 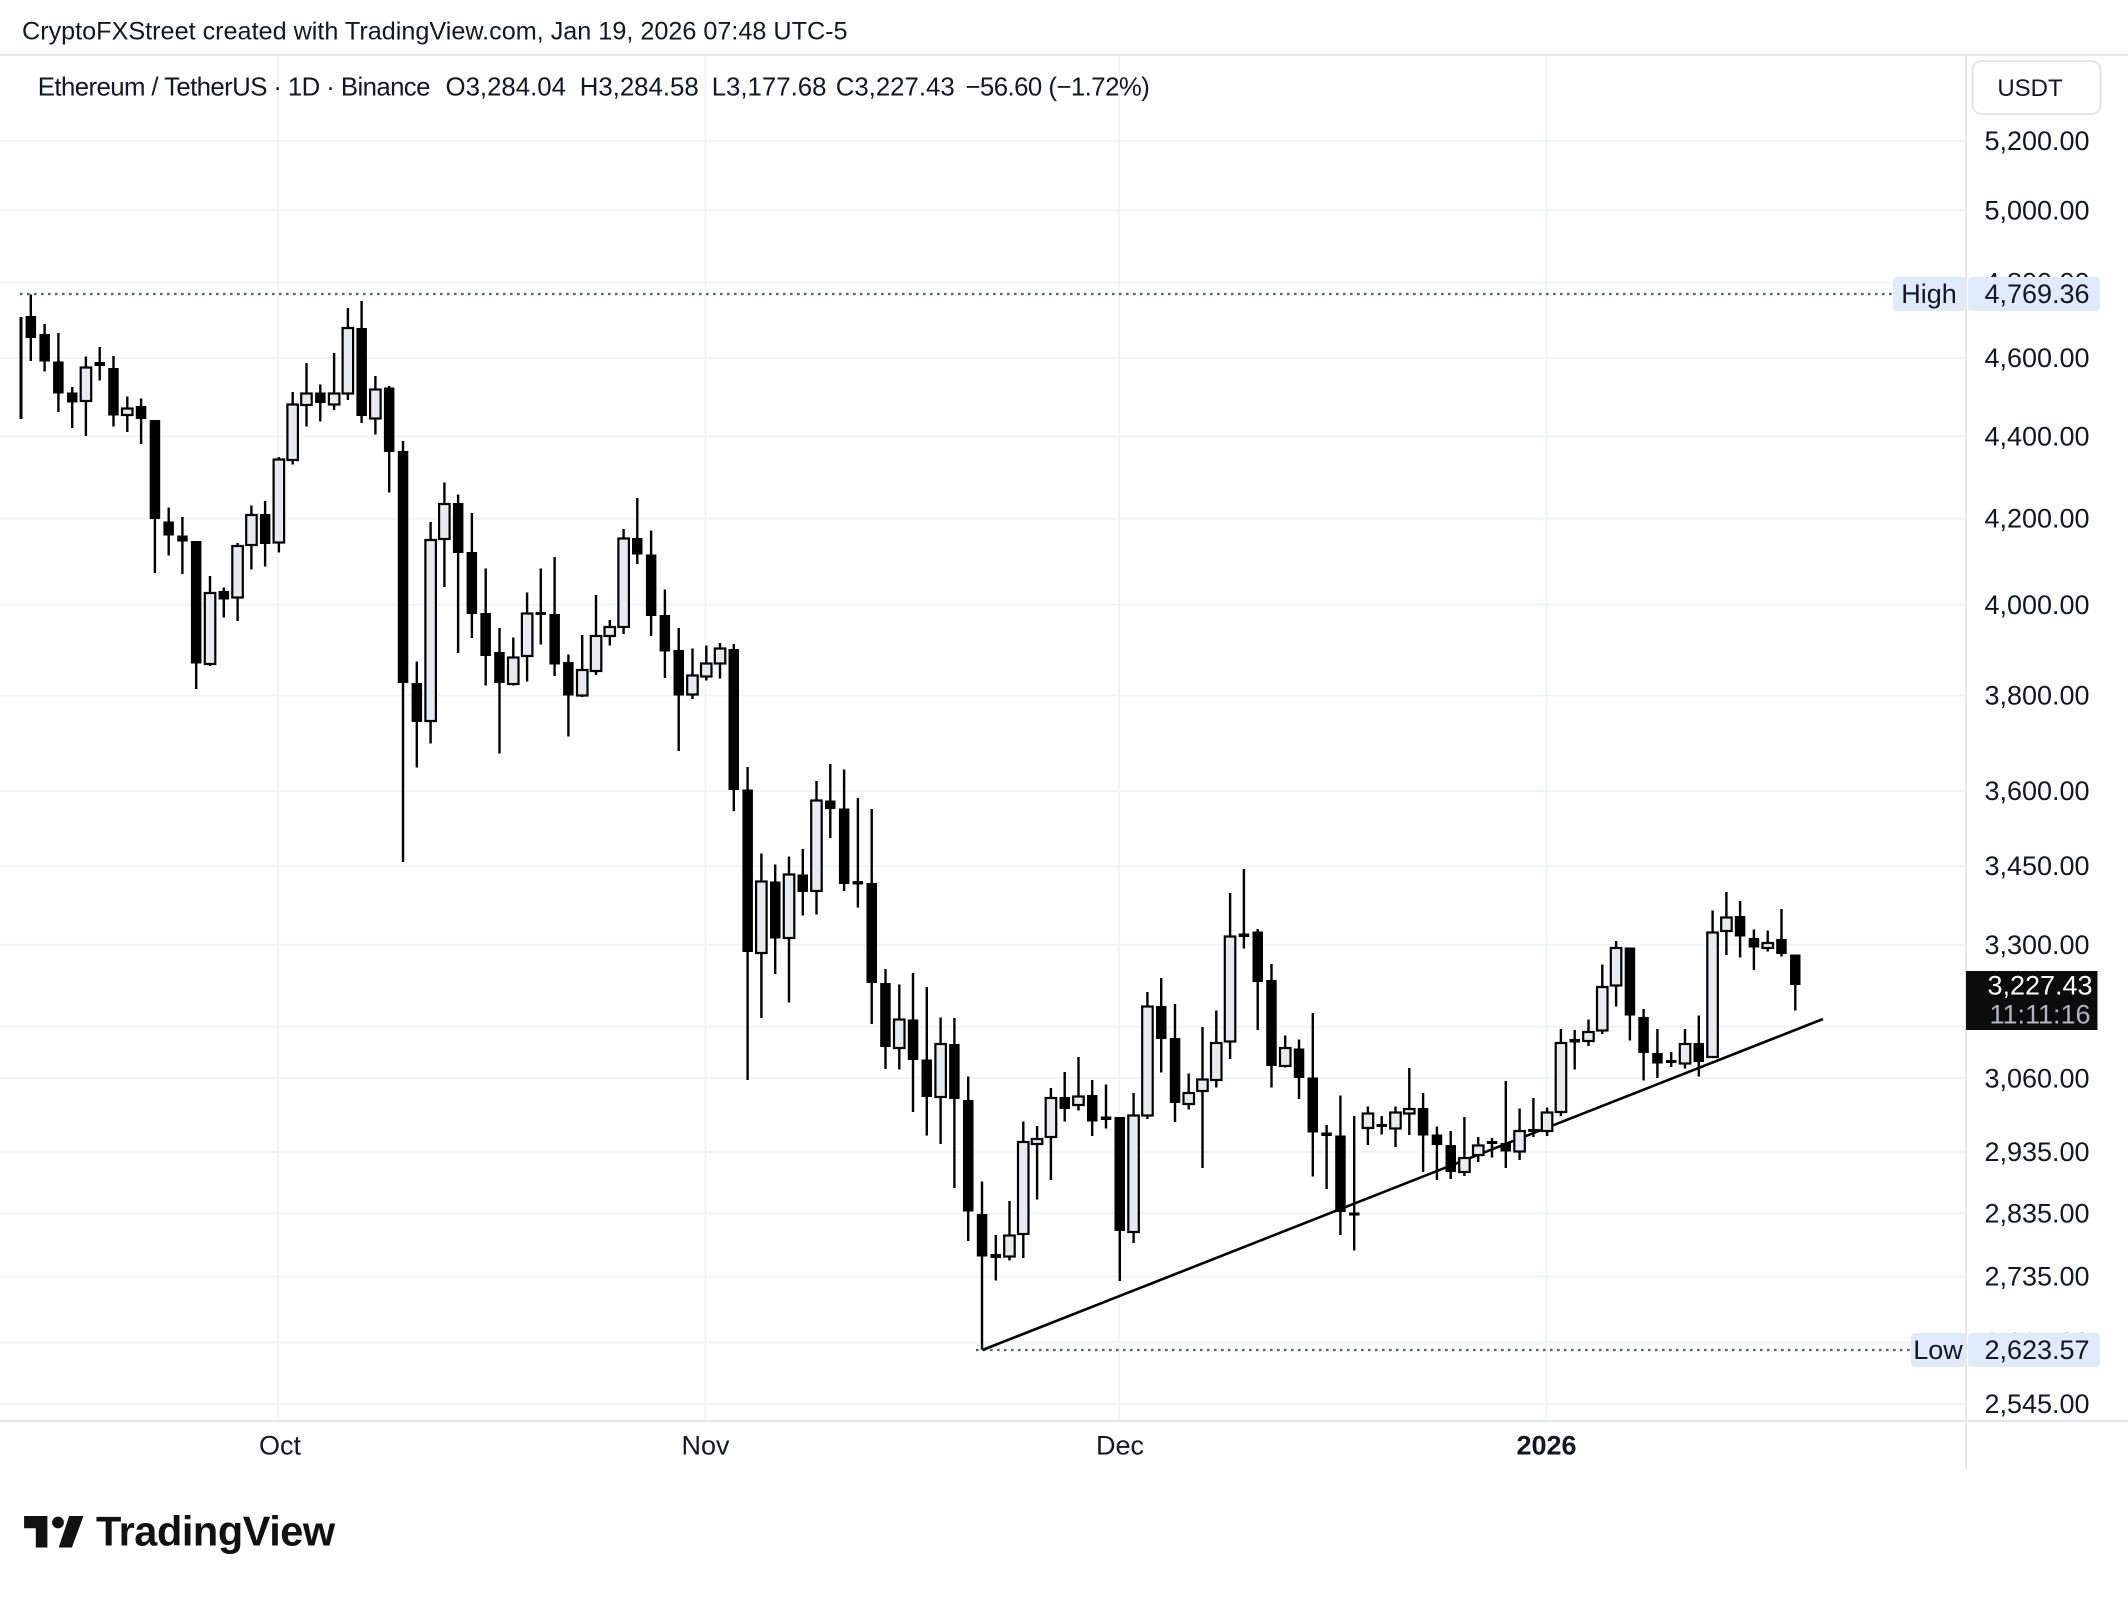 I want to click on svg-text: 2,623.57, so click(x=2036, y=1350).